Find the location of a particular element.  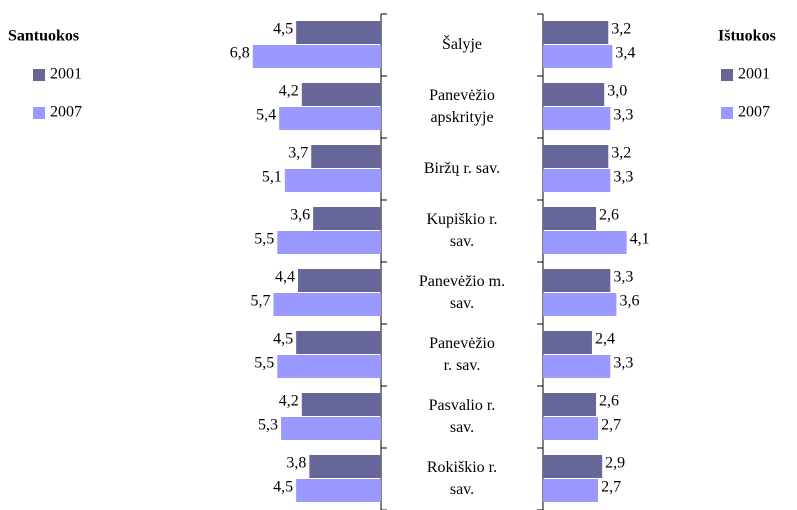

legend-title: Ištuokos is located at coordinates (747, 36).